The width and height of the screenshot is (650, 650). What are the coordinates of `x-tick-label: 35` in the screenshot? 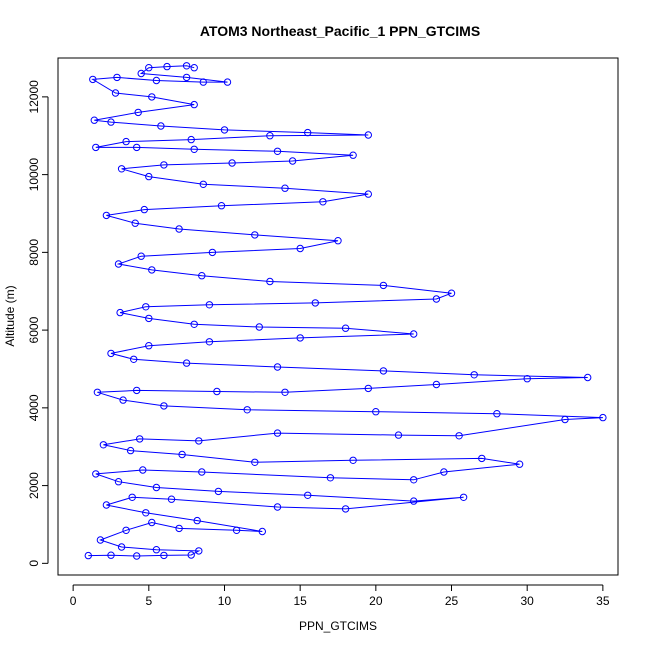 It's located at (603, 601).